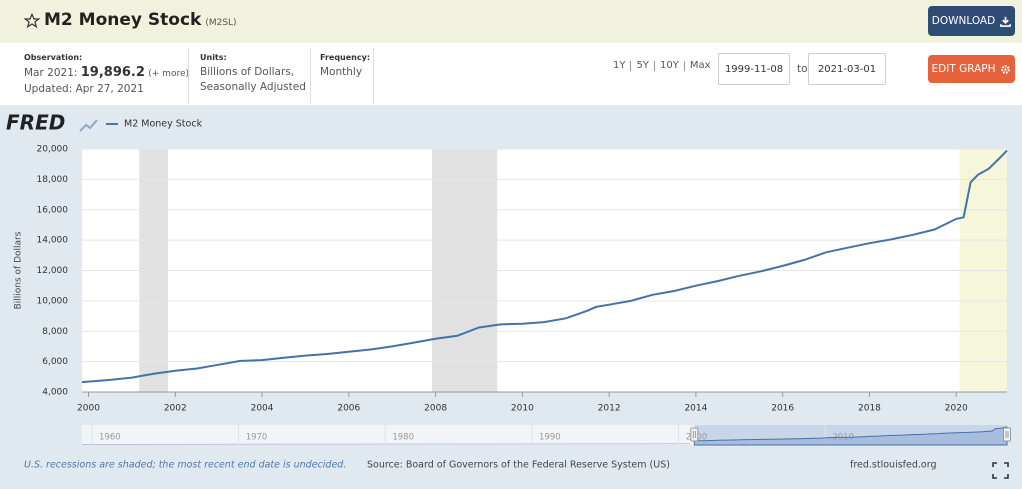 This screenshot has height=489, width=1022. Describe the element at coordinates (641, 66) in the screenshot. I see `range-link: 5Y` at that location.